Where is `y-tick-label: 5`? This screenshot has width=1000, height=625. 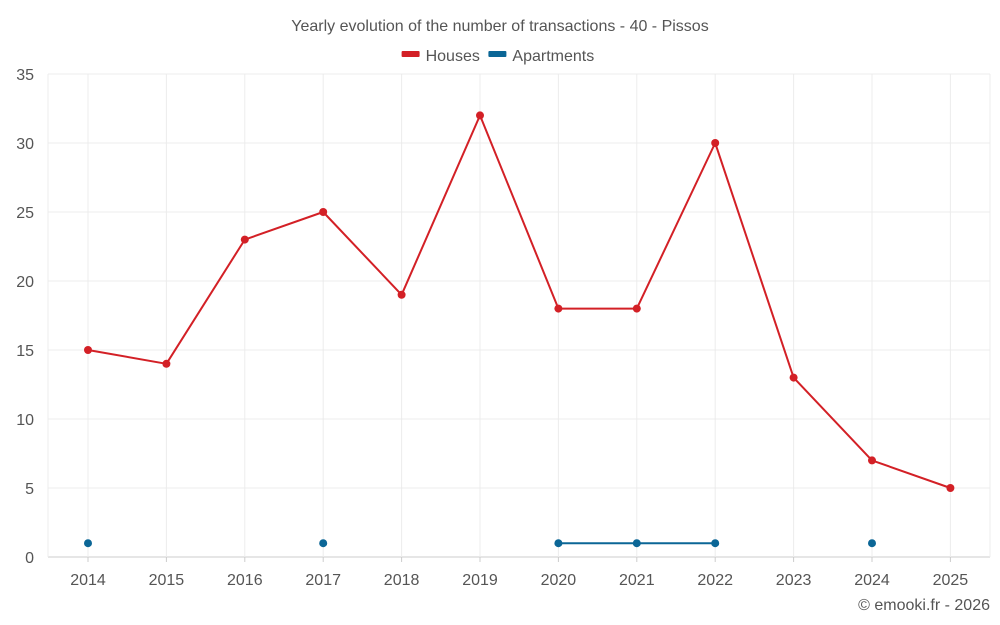
y-tick-label: 5 is located at coordinates (29, 489).